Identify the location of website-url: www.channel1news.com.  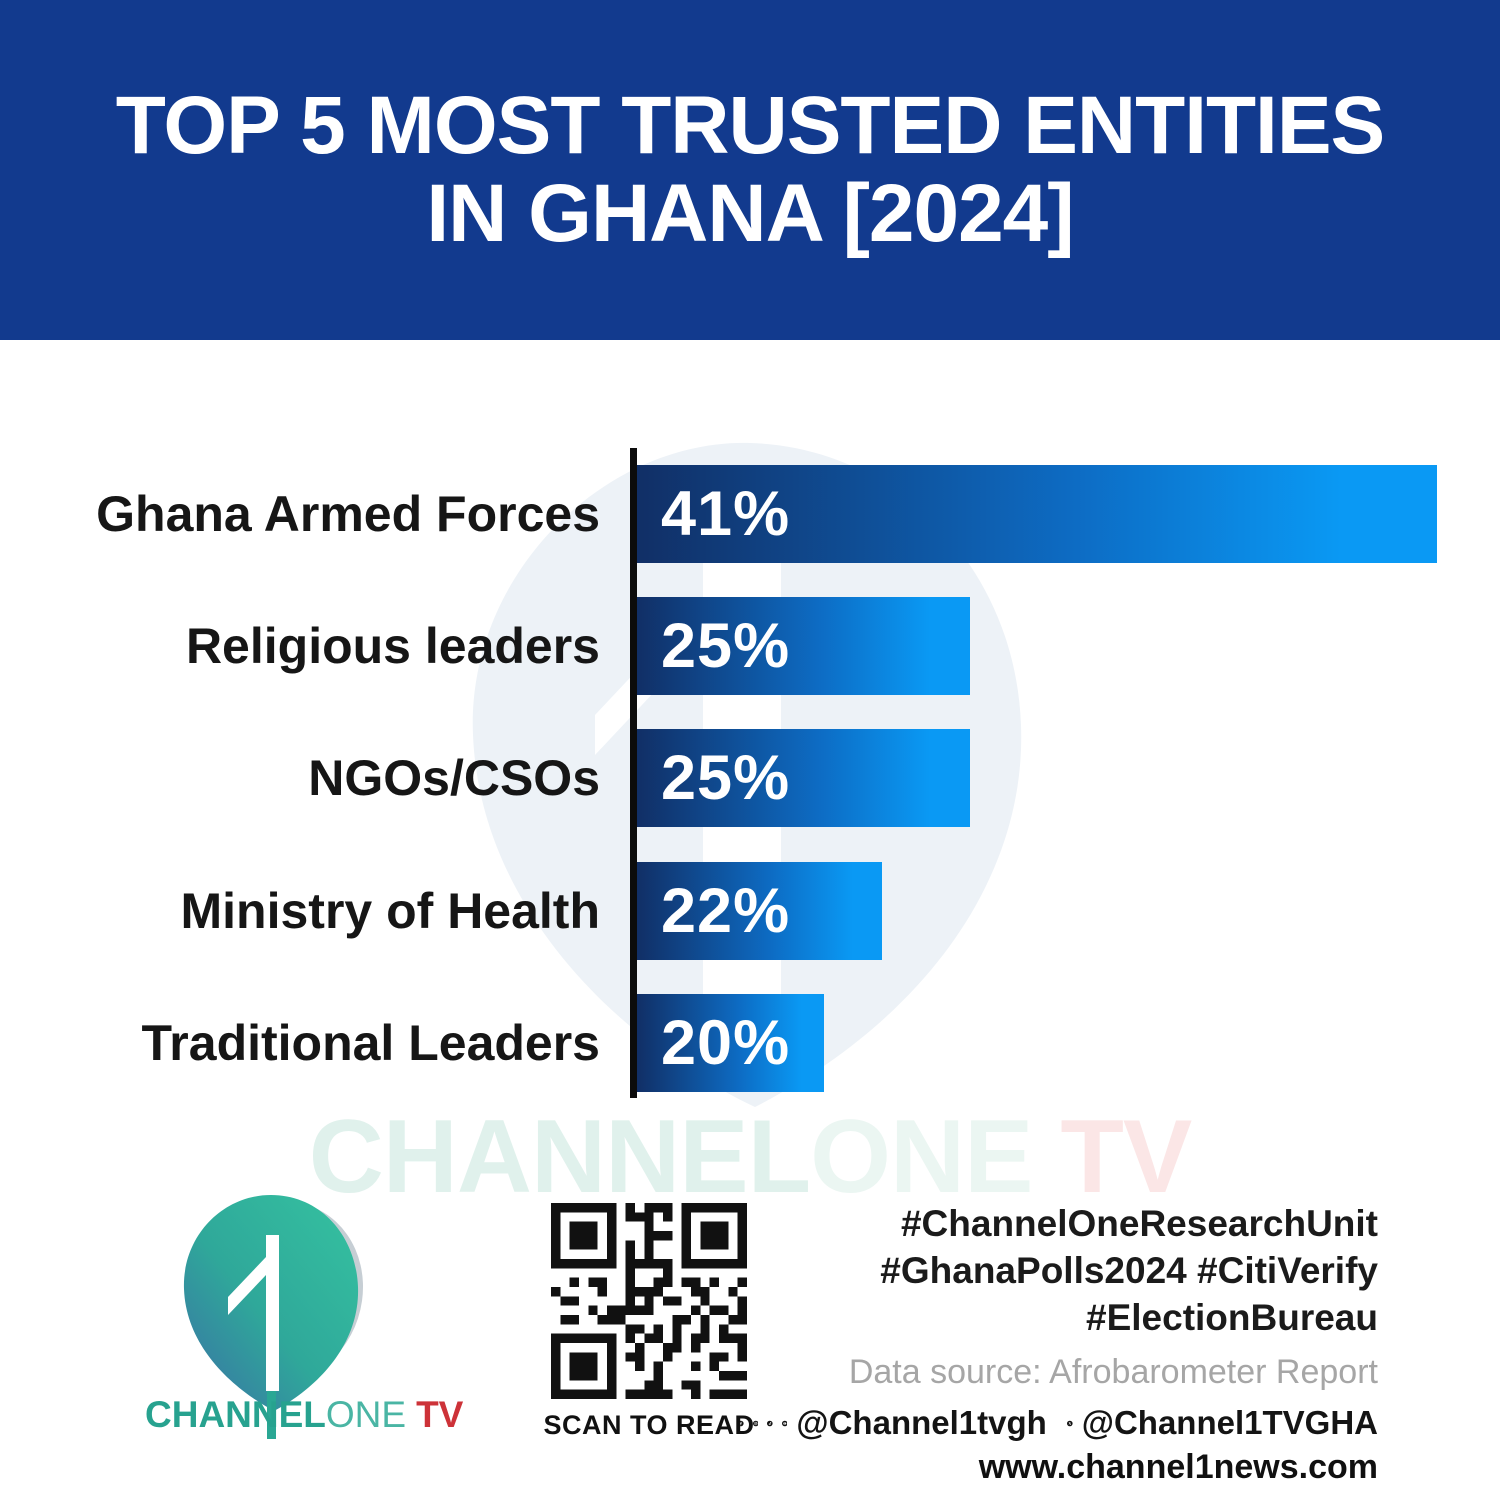
(1178, 1467).